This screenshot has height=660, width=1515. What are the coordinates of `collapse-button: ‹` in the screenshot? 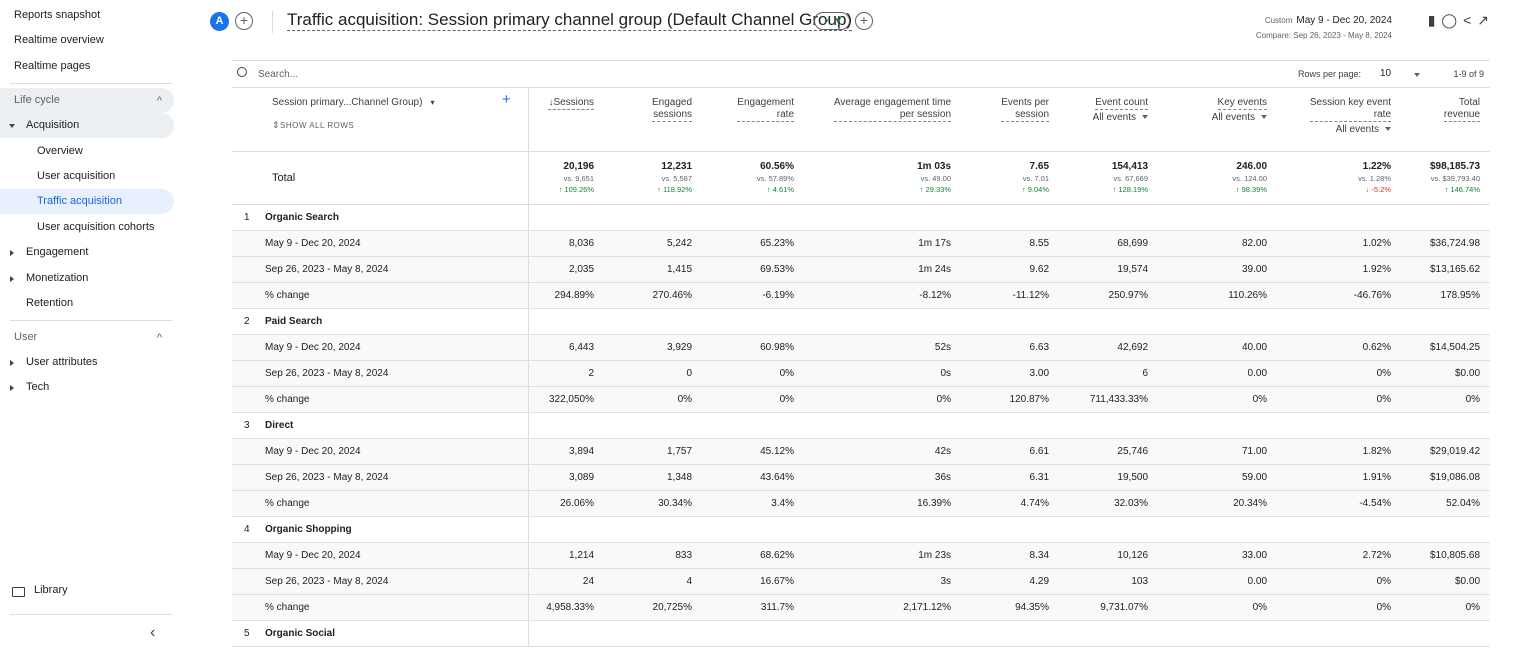 It's located at (153, 632).